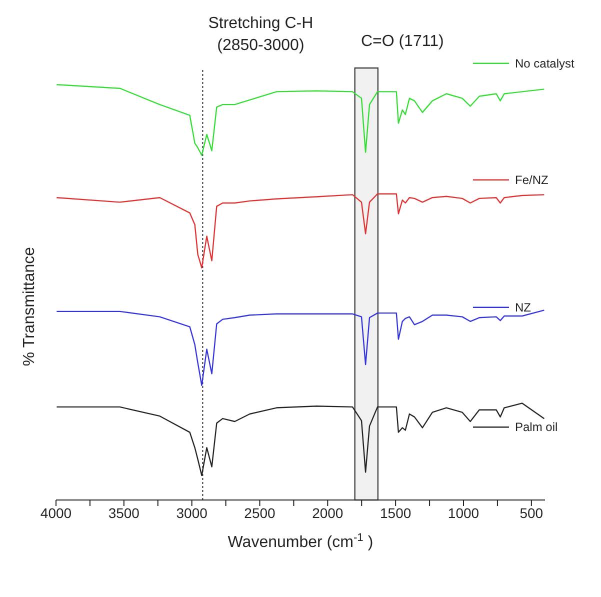 Image resolution: width=601 pixels, height=597 pixels. What do you see at coordinates (29, 306) in the screenshot?
I see `y-axis-title: % Transmittance` at bounding box center [29, 306].